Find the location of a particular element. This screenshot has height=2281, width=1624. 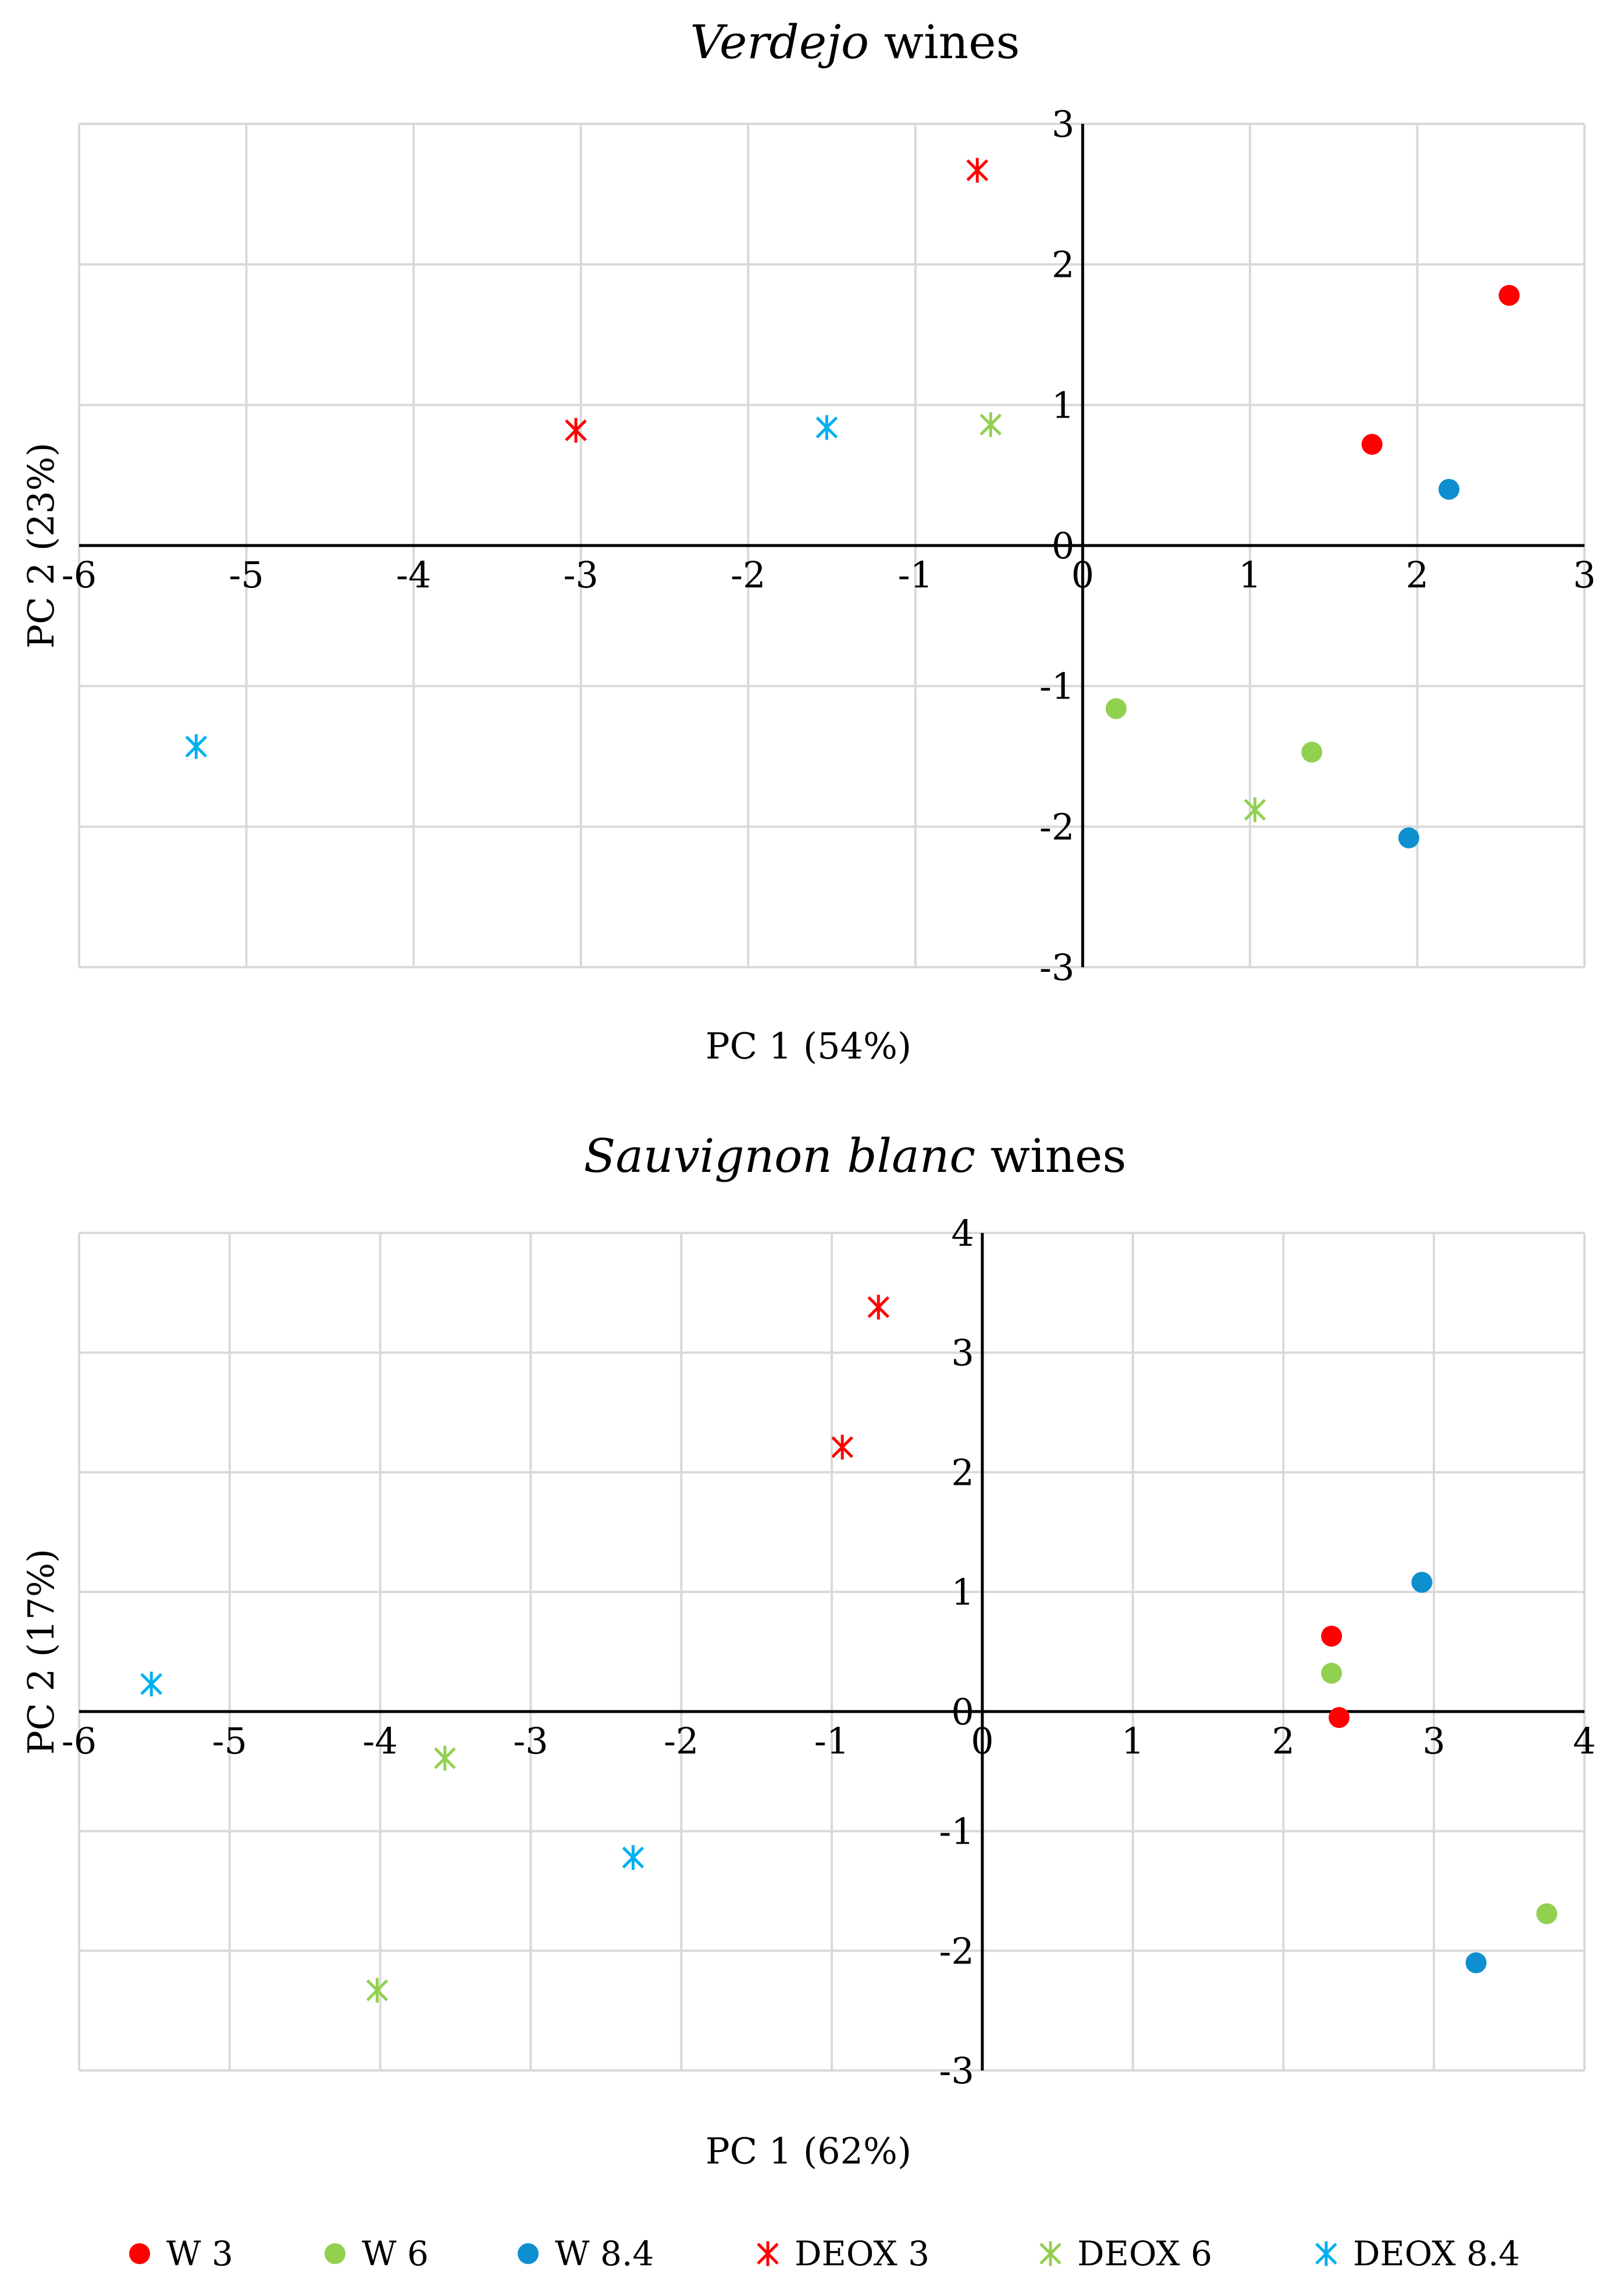

x-axis-label: PC 1 (54%) is located at coordinates (808, 1046).